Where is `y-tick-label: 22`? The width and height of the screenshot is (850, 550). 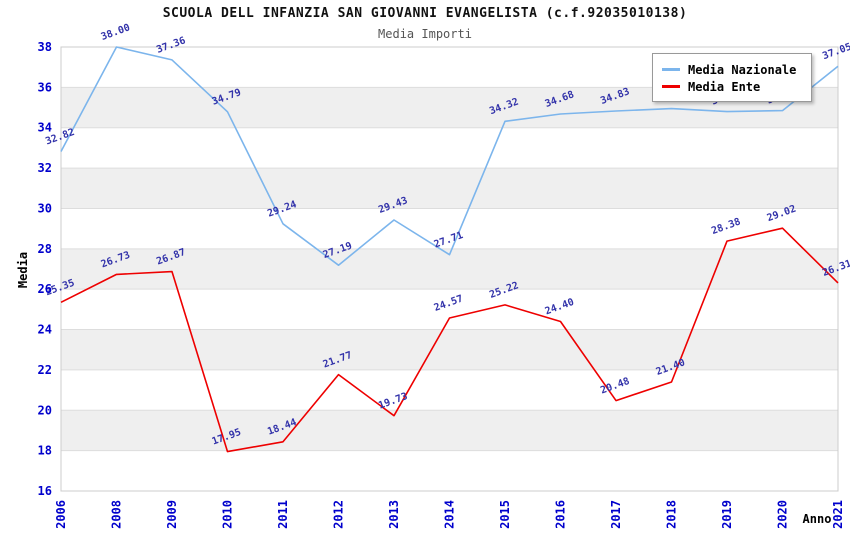
y-tick-label: 22 is located at coordinates (45, 370).